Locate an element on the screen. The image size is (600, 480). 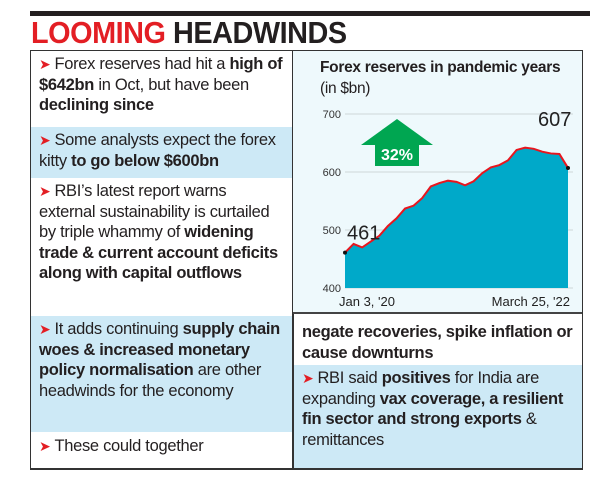
y-tick-label: 700 is located at coordinates (332, 115).